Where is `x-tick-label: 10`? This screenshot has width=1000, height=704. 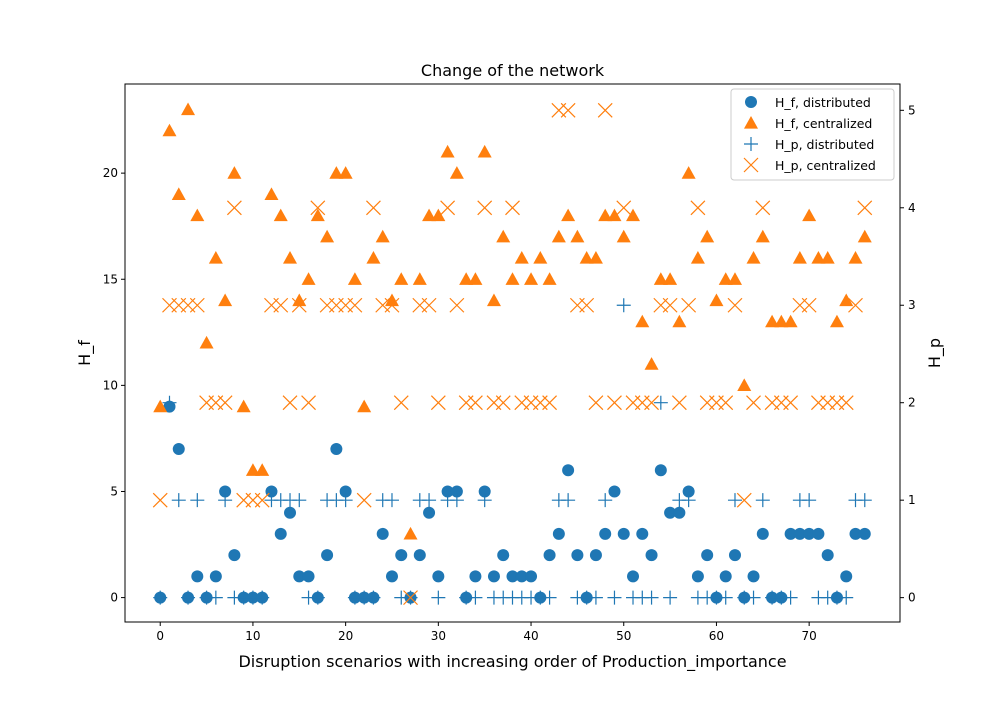
x-tick-label: 10 is located at coordinates (252, 636).